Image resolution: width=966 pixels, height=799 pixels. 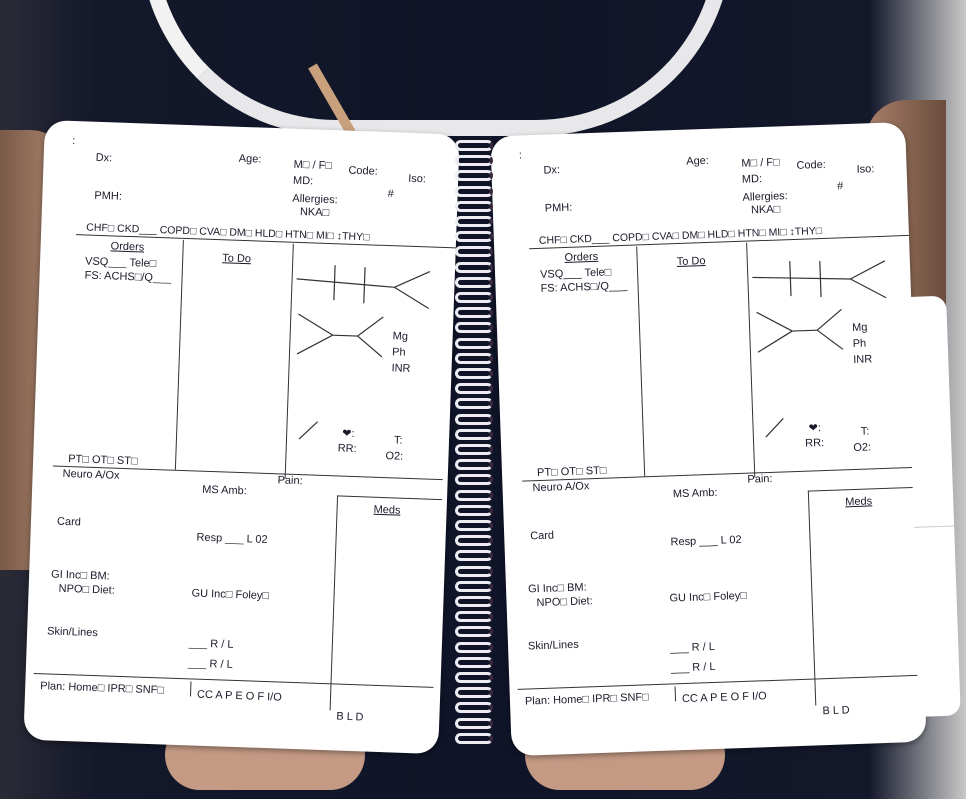 I want to click on rl-line-2: ___ R / L, so click(x=693, y=667).